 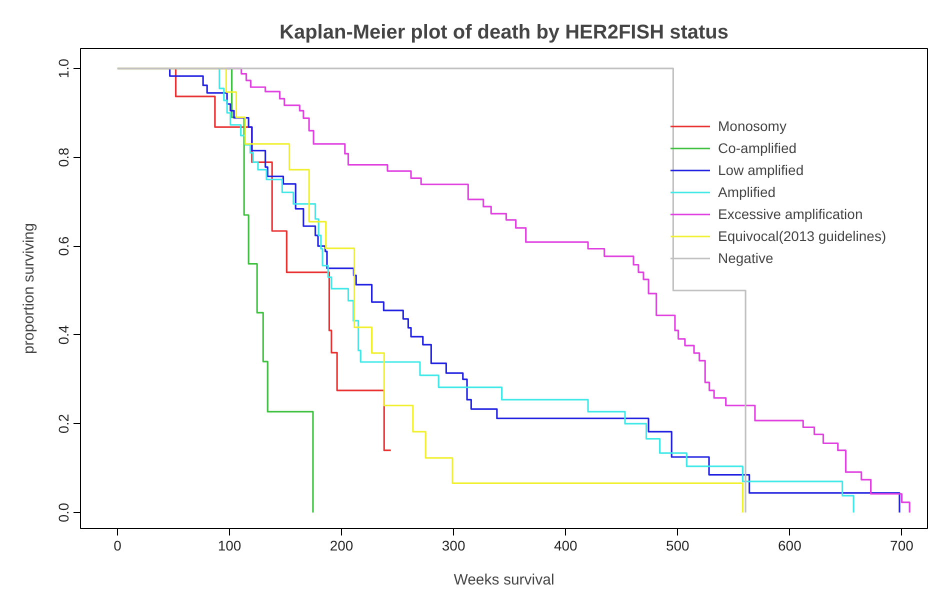 I want to click on x-tick-label: 0, so click(x=118, y=546).